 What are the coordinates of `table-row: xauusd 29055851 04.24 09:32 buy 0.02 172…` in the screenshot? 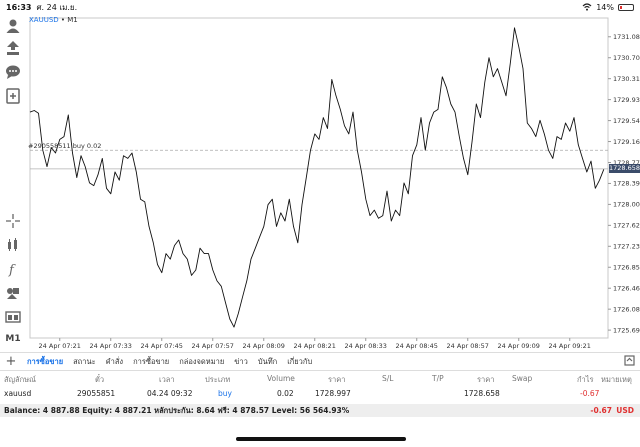 It's located at (320, 395).